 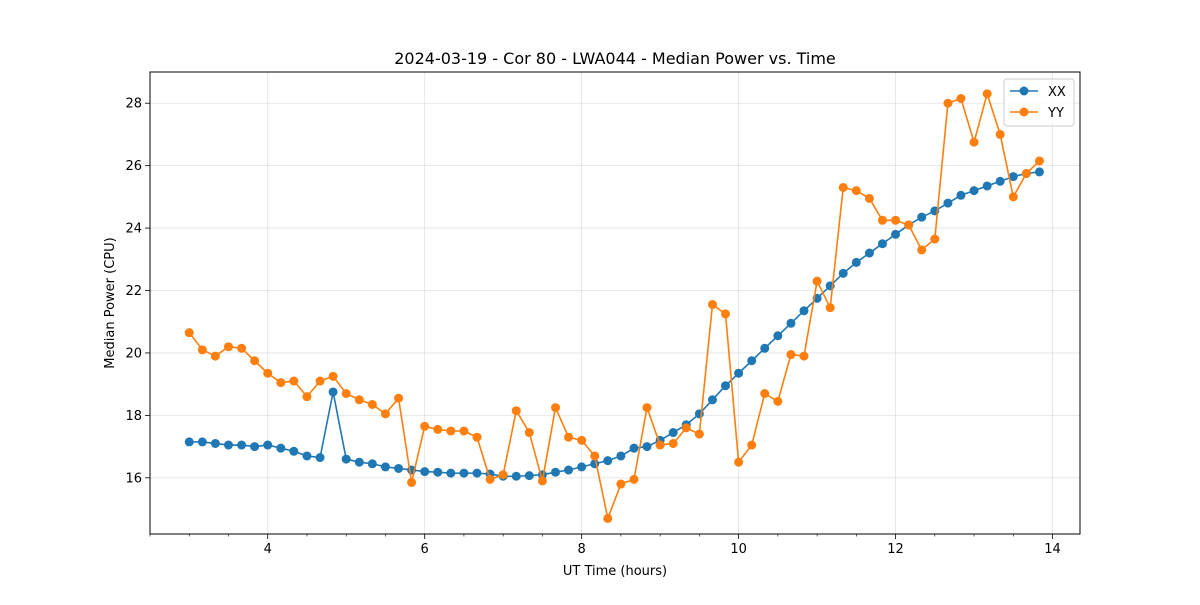 I want to click on y-tick-label: 28, so click(x=133, y=104).